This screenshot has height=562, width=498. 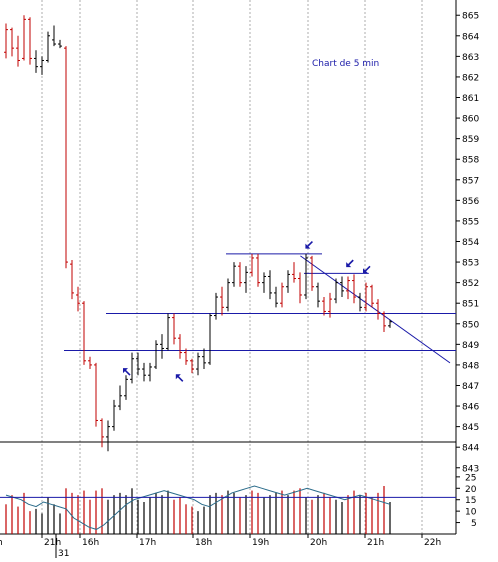 What do you see at coordinates (345, 64) in the screenshot?
I see `chart-annotation: Chart de 5 min` at bounding box center [345, 64].